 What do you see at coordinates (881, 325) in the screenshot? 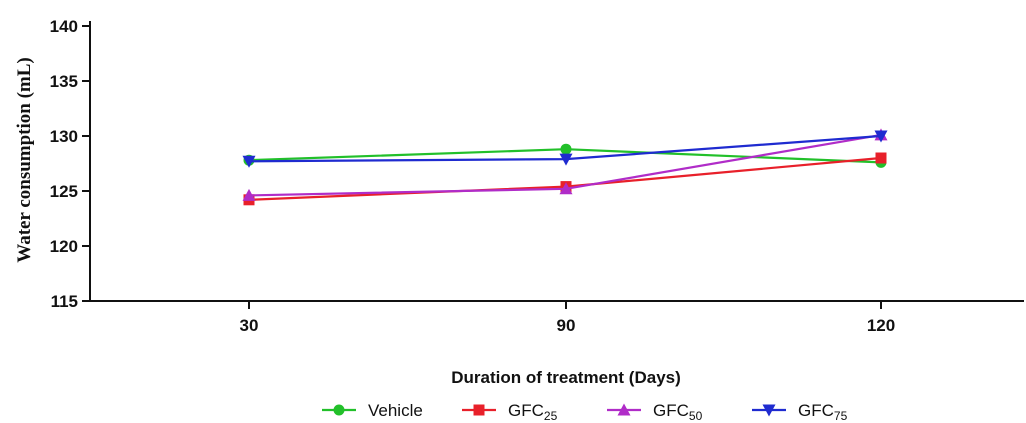
I see `x-tick-label: 120` at bounding box center [881, 325].